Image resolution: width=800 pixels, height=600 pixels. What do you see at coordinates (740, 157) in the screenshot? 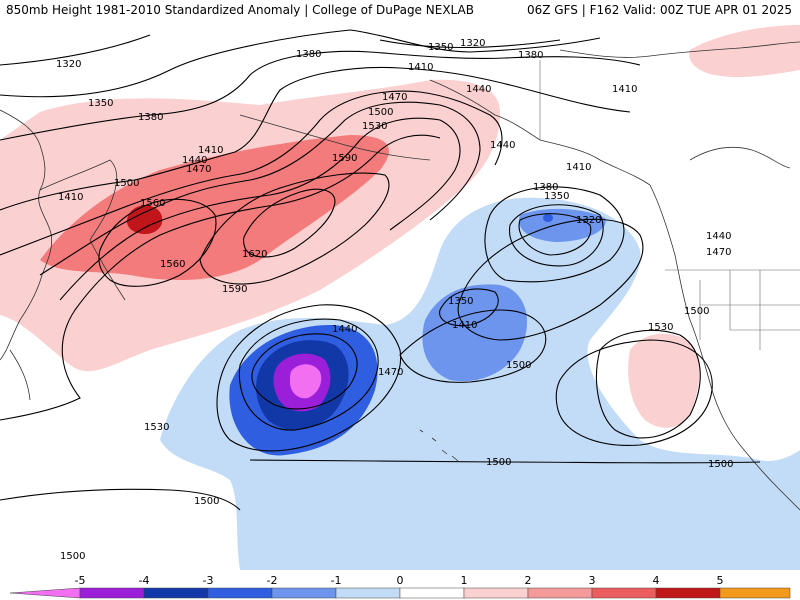
I see `coastline-hudson` at bounding box center [740, 157].